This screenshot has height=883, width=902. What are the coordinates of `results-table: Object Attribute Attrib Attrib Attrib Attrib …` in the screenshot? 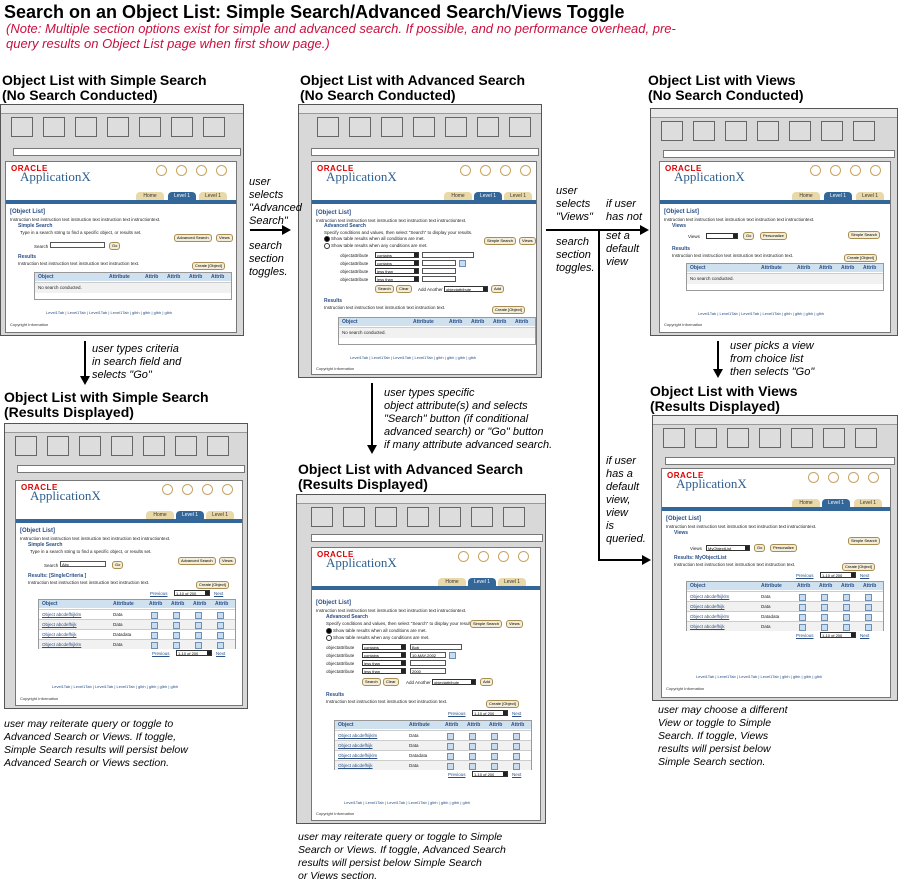 It's located at (785, 277).